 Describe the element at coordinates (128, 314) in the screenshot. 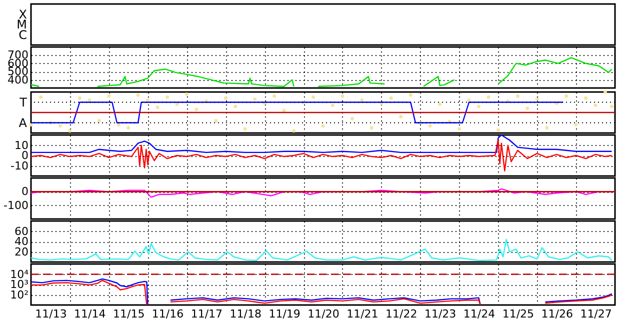

I see `x-tick-label: 11/15` at that location.